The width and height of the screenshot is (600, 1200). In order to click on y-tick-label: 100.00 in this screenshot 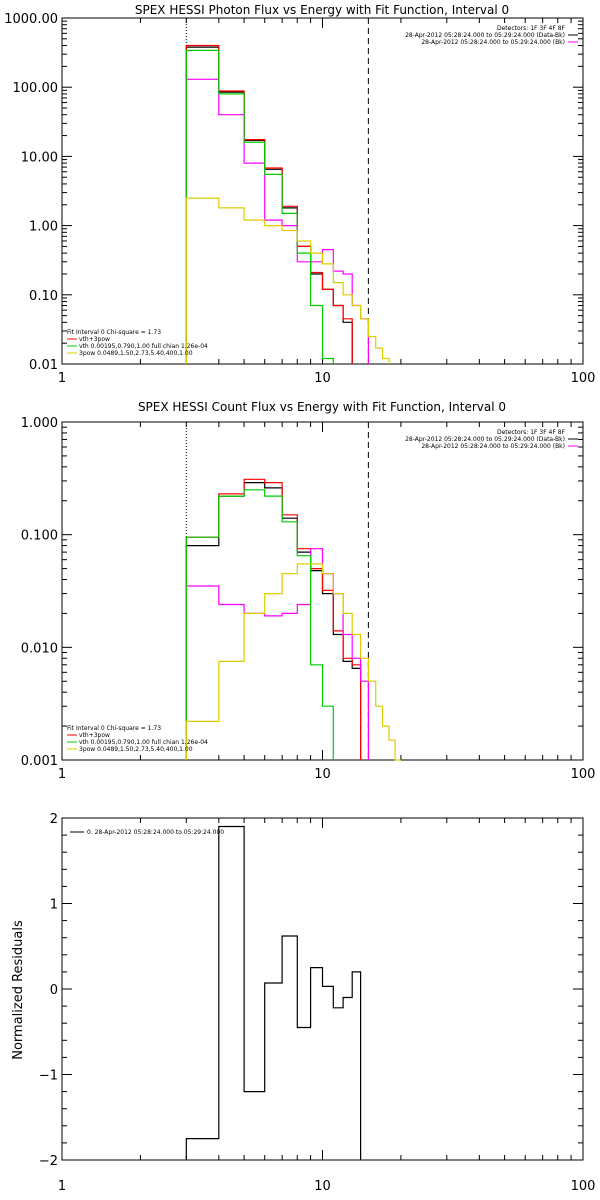, I will do `click(36, 88)`.